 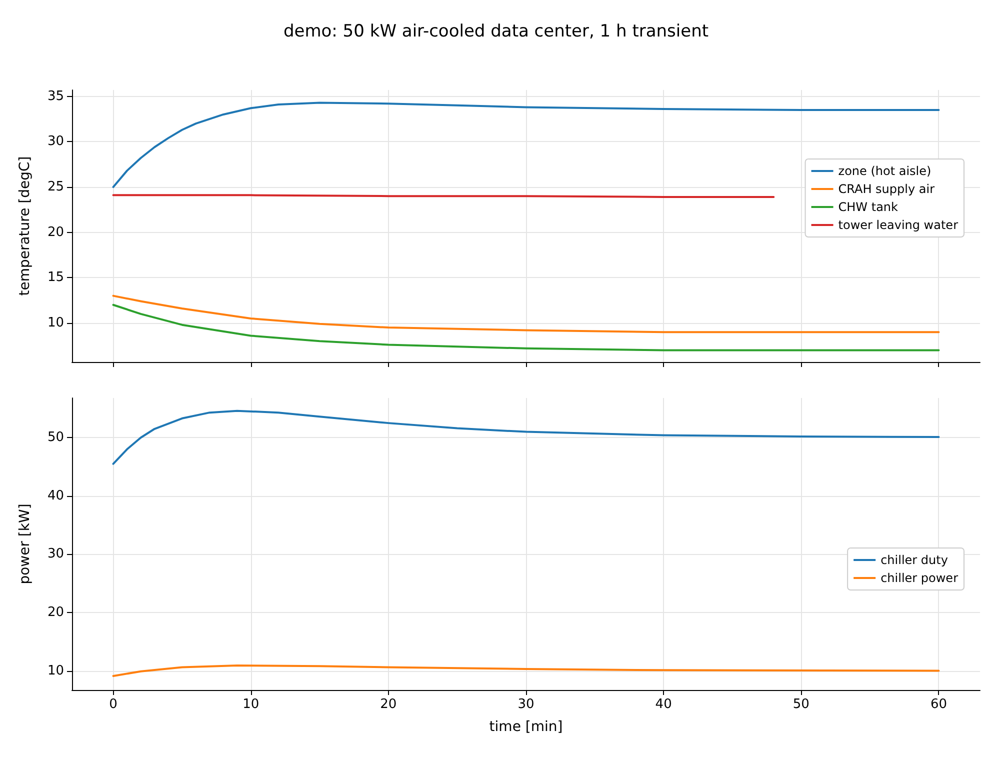 I want to click on x-tick-label: 40, so click(x=663, y=704).